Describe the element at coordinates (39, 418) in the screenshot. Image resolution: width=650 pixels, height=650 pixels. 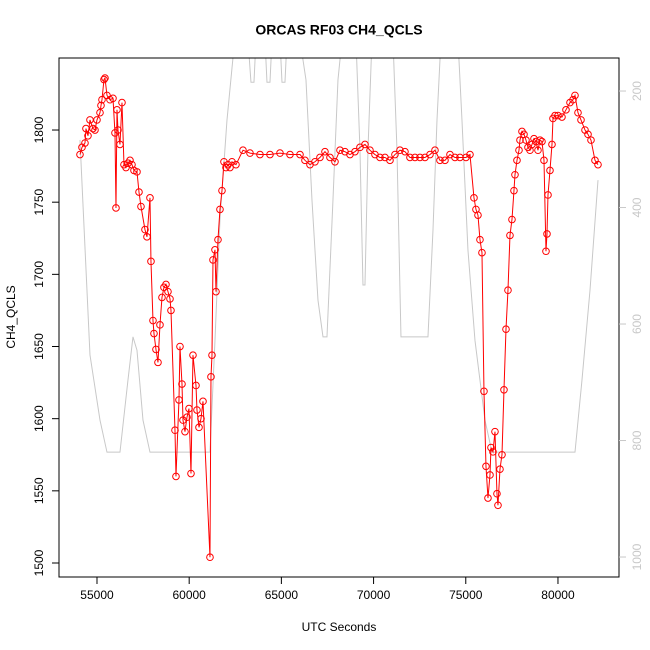
I see `y-tick-label: 1600` at that location.